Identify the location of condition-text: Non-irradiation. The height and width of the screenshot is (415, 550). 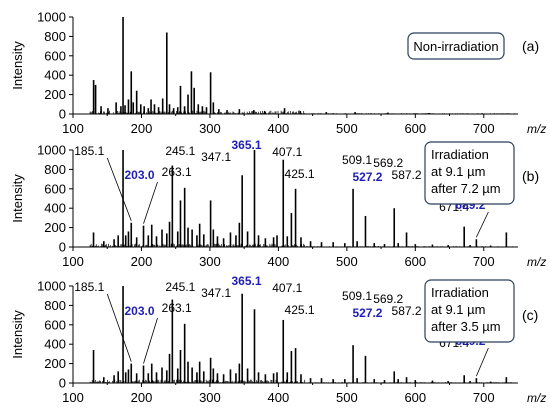
(455, 46).